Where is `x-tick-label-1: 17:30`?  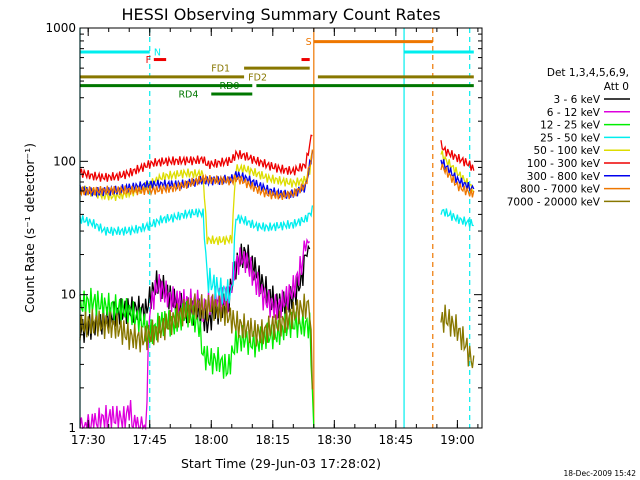 x-tick-label-1: 17:30 is located at coordinates (88, 440).